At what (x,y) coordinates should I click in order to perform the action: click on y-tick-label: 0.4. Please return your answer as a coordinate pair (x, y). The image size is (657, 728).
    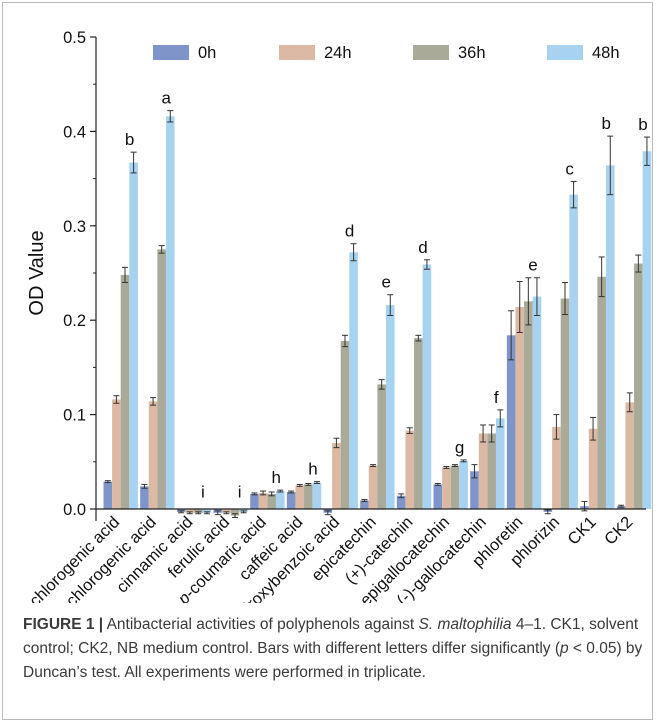
    Looking at the image, I should click on (74, 132).